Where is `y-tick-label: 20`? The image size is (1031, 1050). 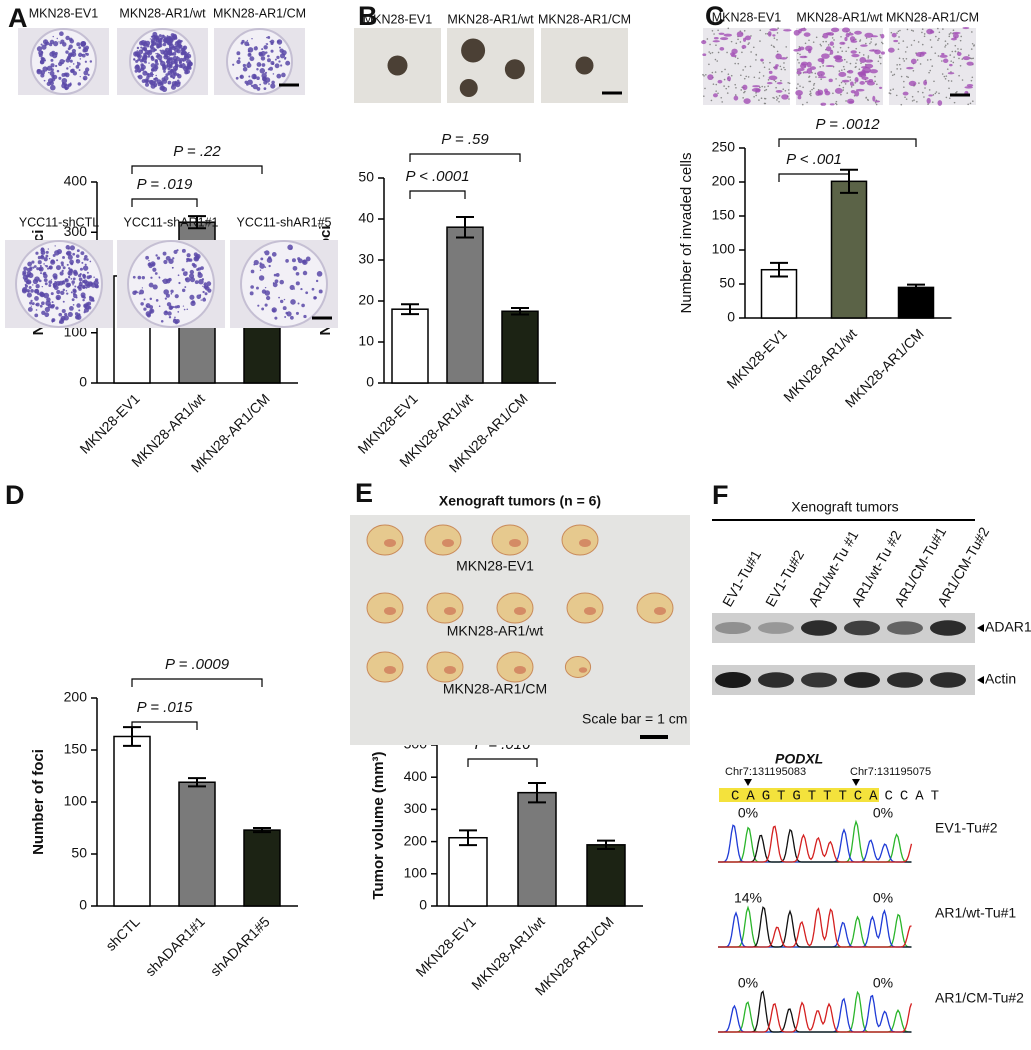
y-tick-label: 20 is located at coordinates (366, 300).